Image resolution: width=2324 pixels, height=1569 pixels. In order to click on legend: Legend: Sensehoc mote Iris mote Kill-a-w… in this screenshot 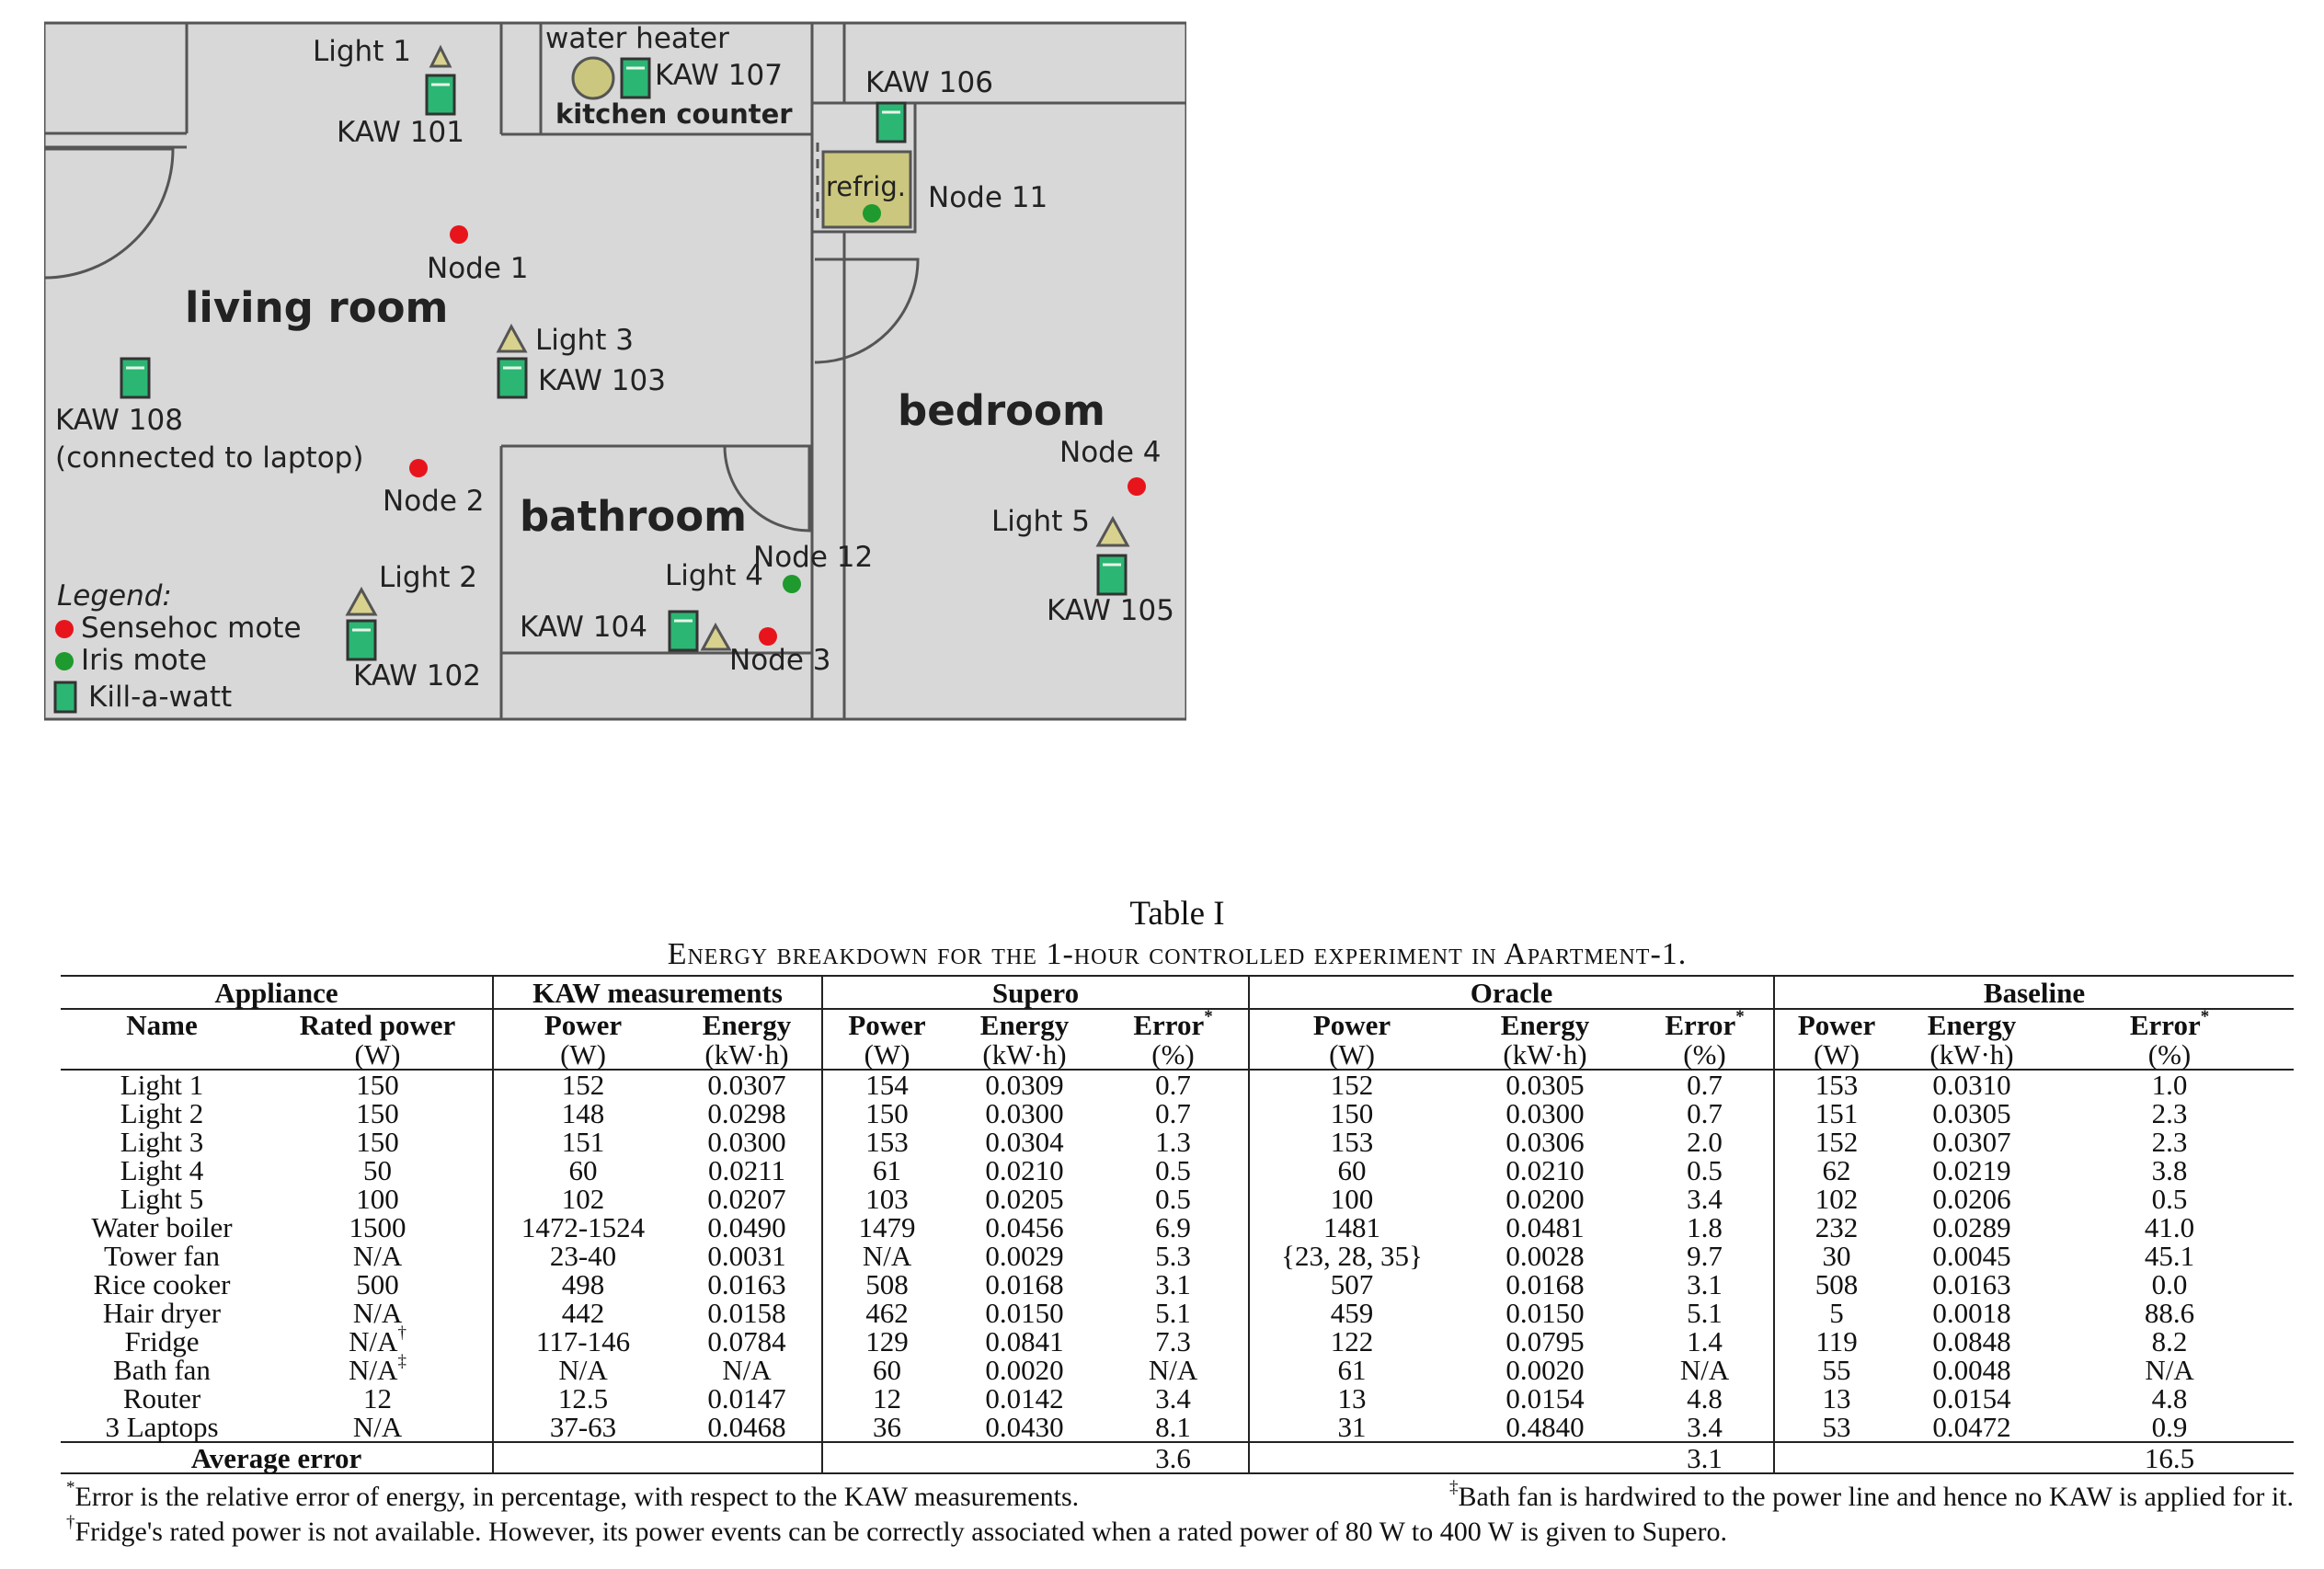, I will do `click(177, 646)`.